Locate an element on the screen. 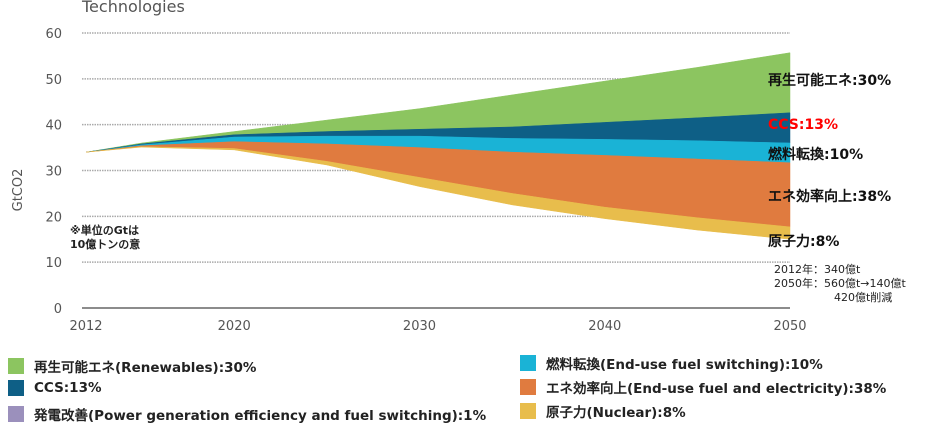 This screenshot has width=940, height=435. legend-label: 燃料転換(End-use fuel switching):10% is located at coordinates (684, 365).